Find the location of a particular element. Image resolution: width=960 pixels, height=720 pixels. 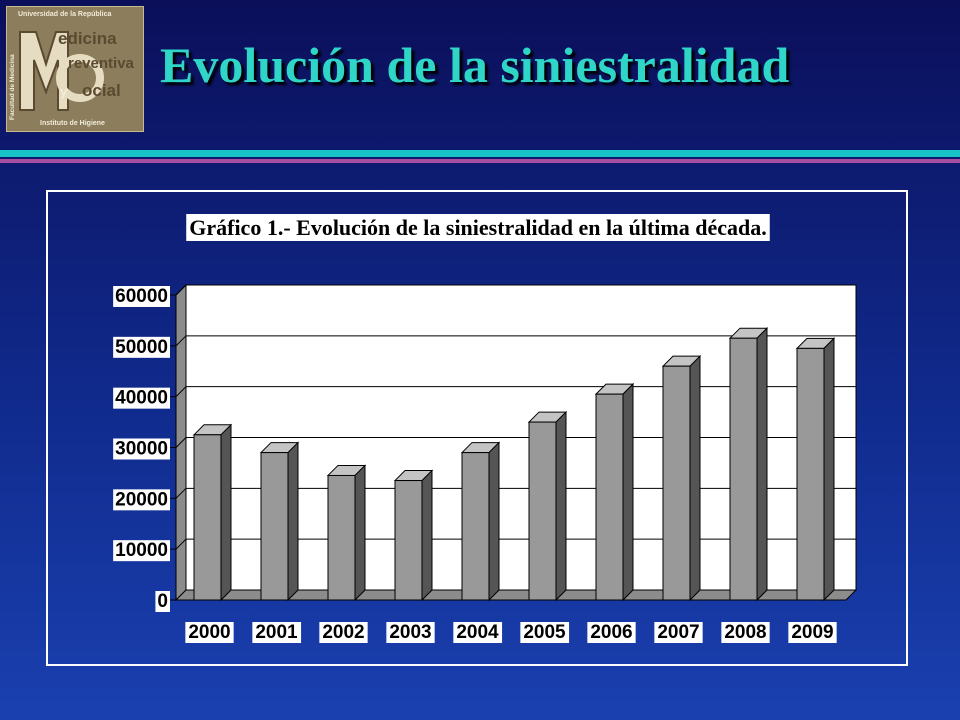

logo-mp-shape is located at coordinates (44, 71).